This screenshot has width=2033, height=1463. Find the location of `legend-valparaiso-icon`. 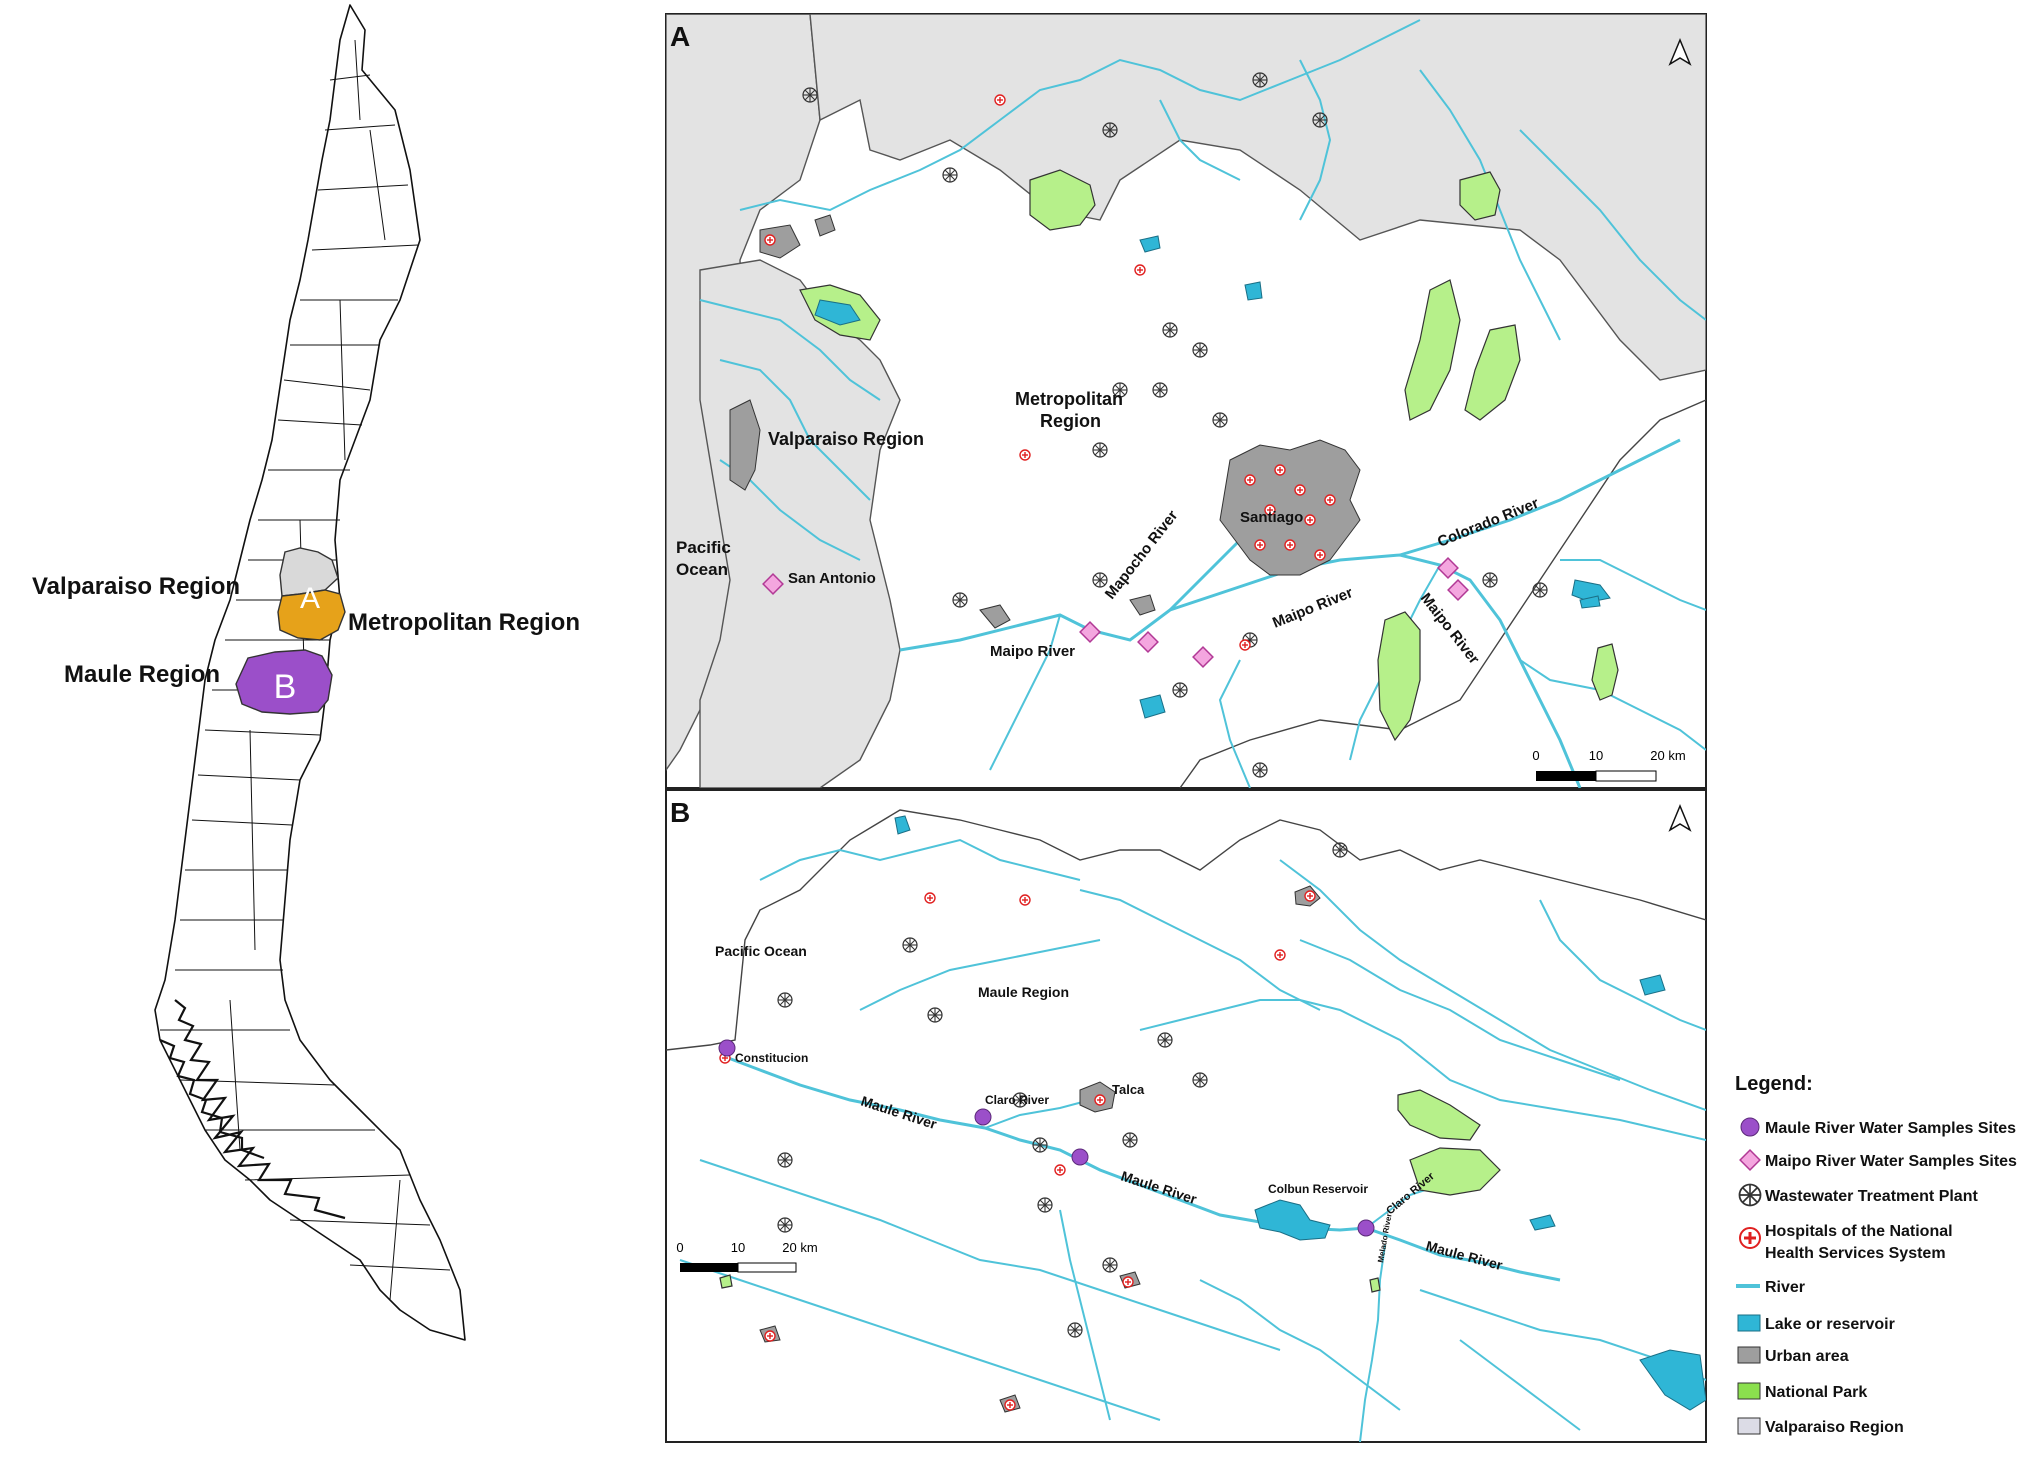

legend-valparaiso-icon is located at coordinates (1749, 1426).